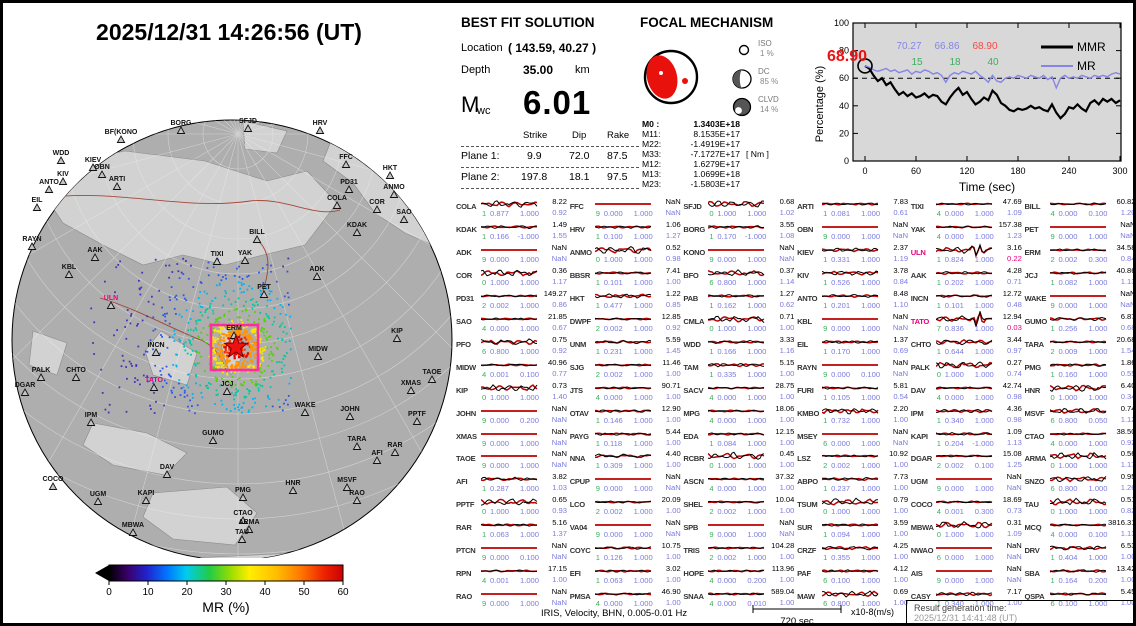  Describe the element at coordinates (738, 299) in the screenshot. I see `station-cell-PAB: PAB 1 0.162 1.000 1.27 0.62` at that location.